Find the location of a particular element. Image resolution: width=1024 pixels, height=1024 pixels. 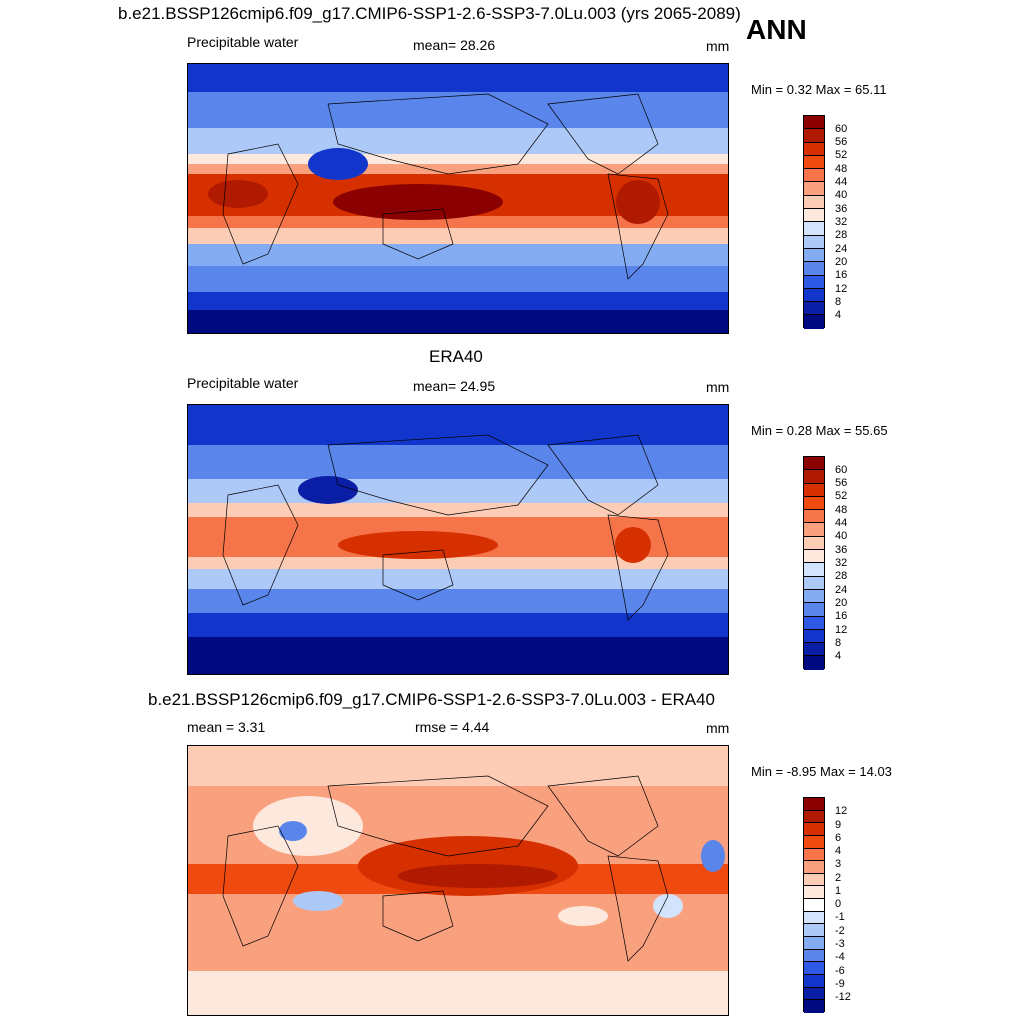

panel3-mean-label: mean = 3.31 is located at coordinates (226, 727).